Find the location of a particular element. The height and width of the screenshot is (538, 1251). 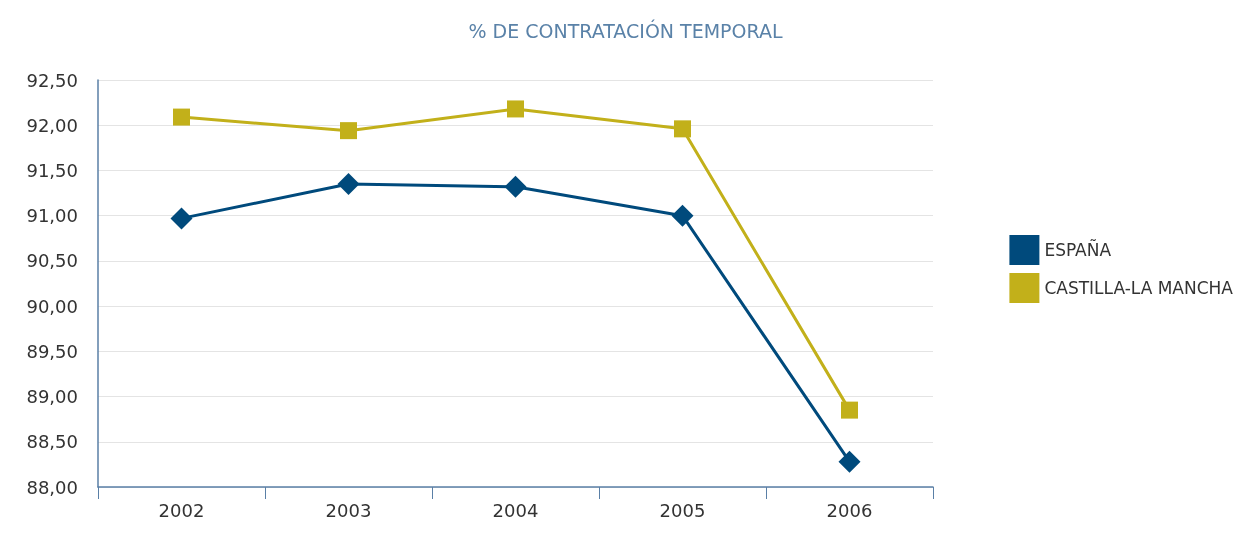

y-tick-label: 89,50 is located at coordinates (52, 351).